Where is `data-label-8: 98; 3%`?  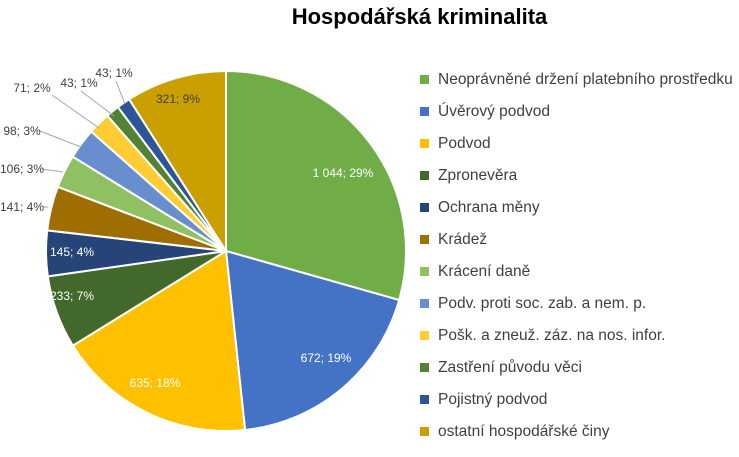 data-label-8: 98; 3% is located at coordinates (22, 131).